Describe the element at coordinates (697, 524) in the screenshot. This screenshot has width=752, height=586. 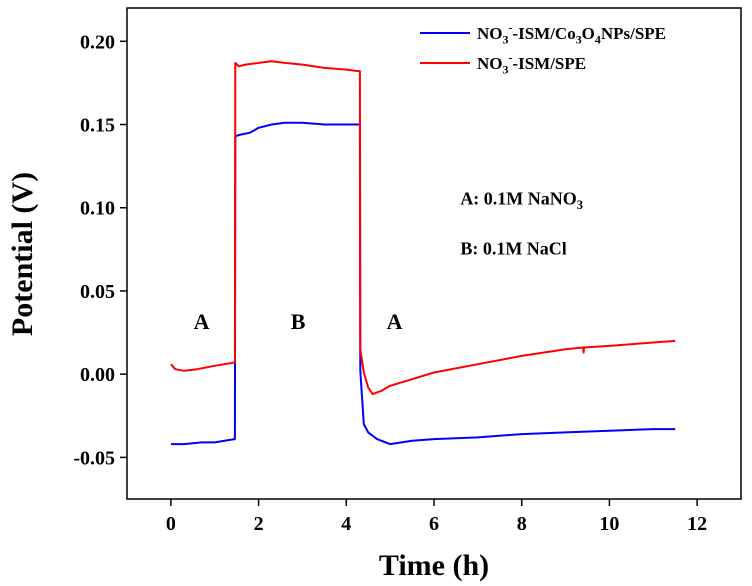
I see `x-tick-label: 12` at that location.